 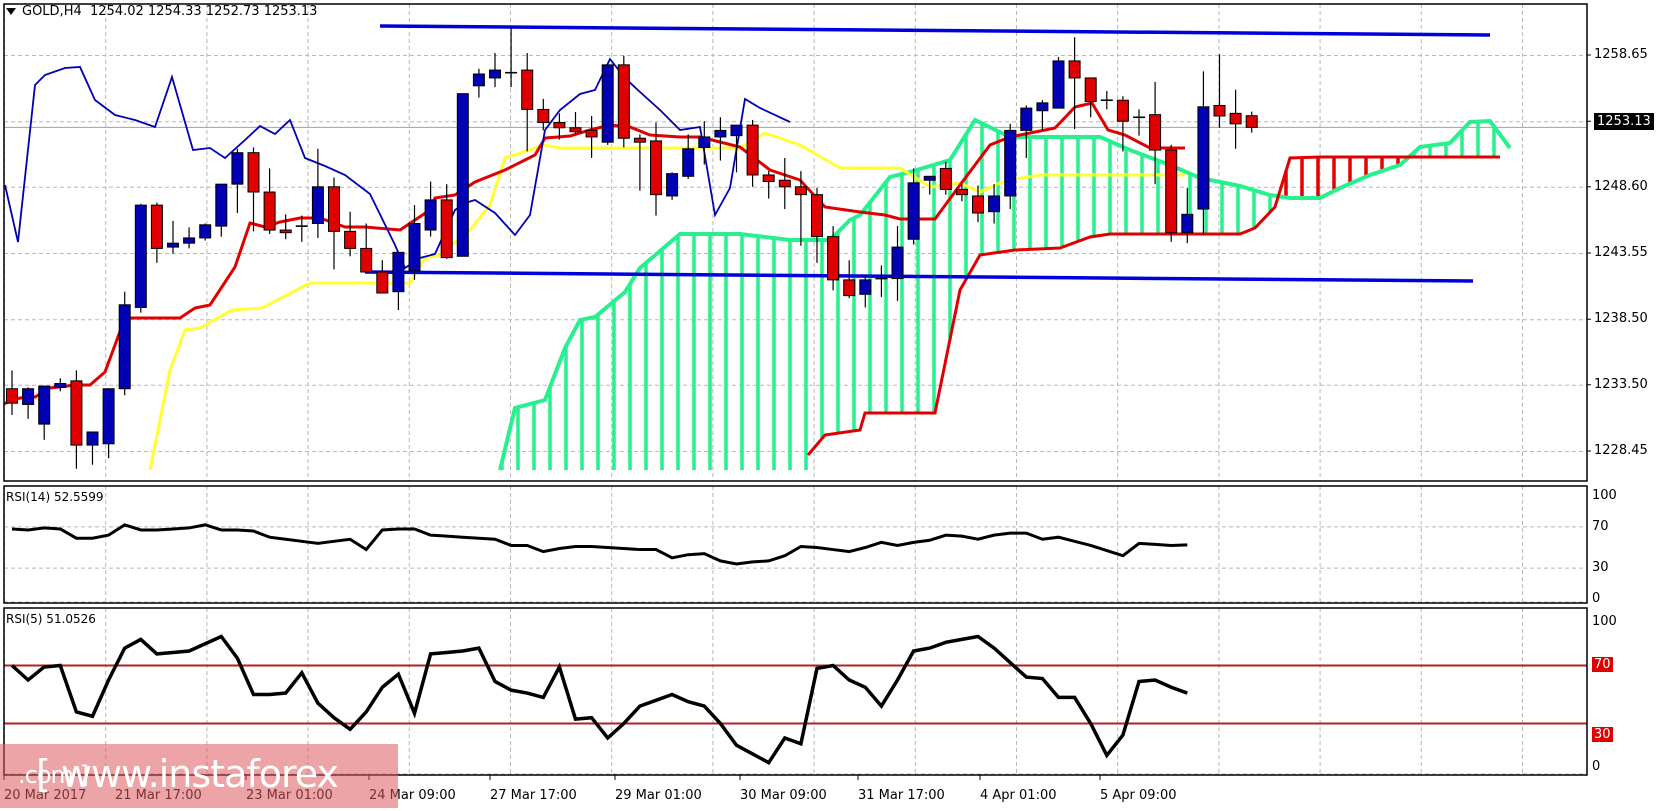 I want to click on current-price-tag: 1253.13, so click(x=1624, y=121).